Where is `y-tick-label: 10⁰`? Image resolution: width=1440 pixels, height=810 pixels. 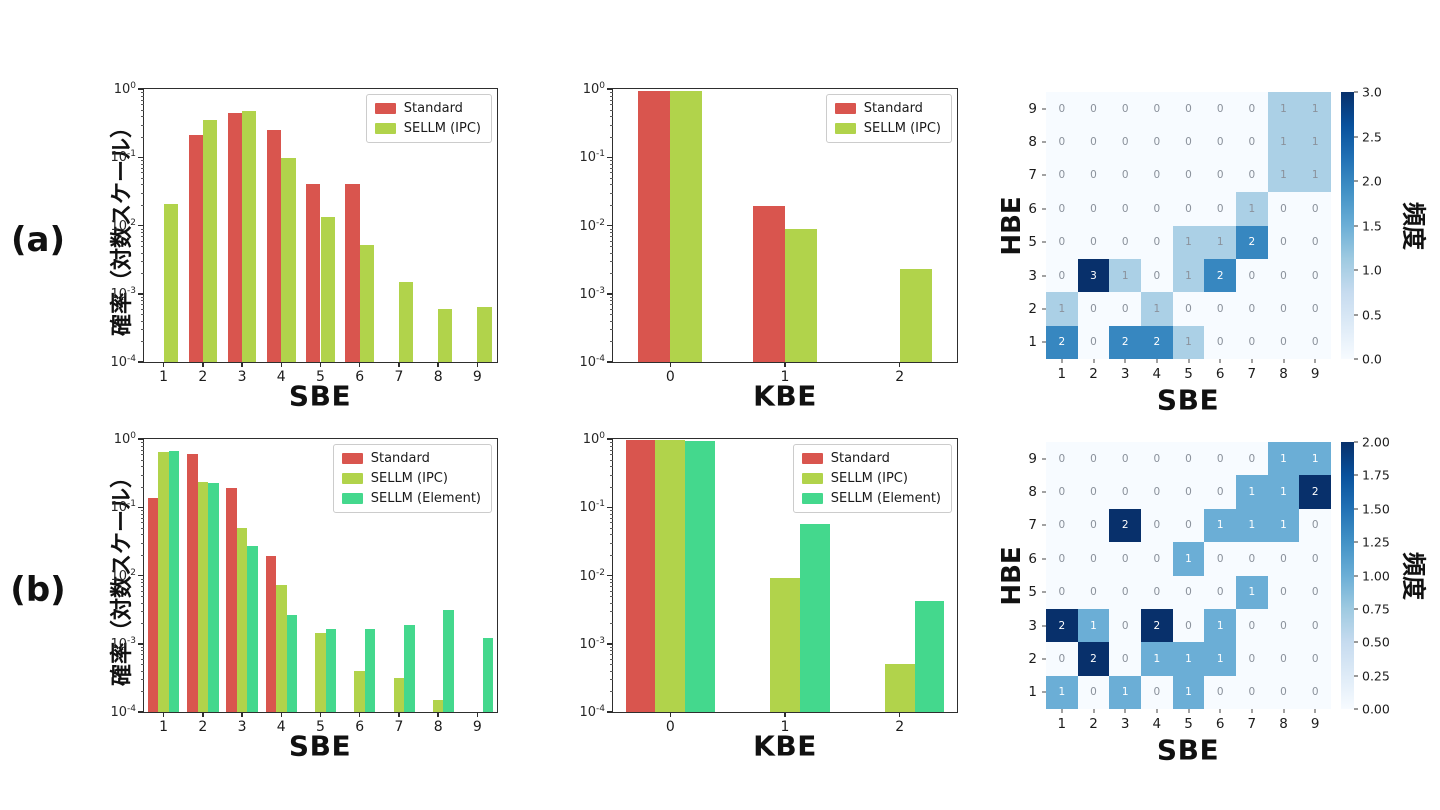
y-tick-label: 10⁰ is located at coordinates (124, 439).